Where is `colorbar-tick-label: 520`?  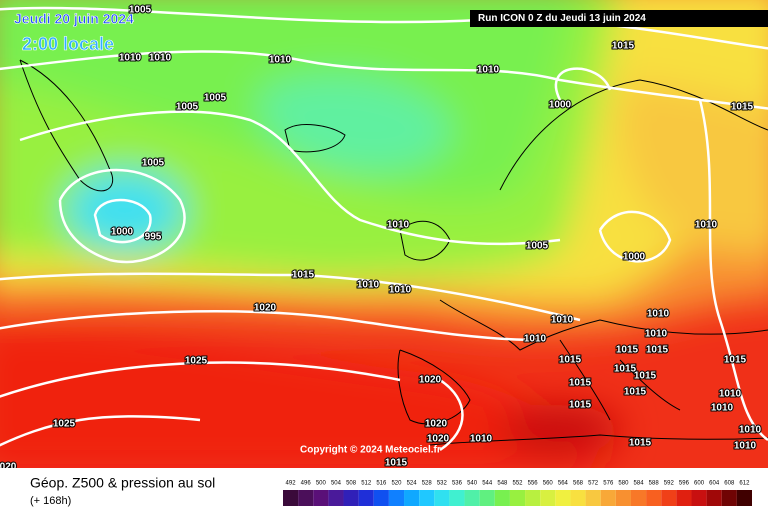
colorbar-tick-label: 520 is located at coordinates (396, 484).